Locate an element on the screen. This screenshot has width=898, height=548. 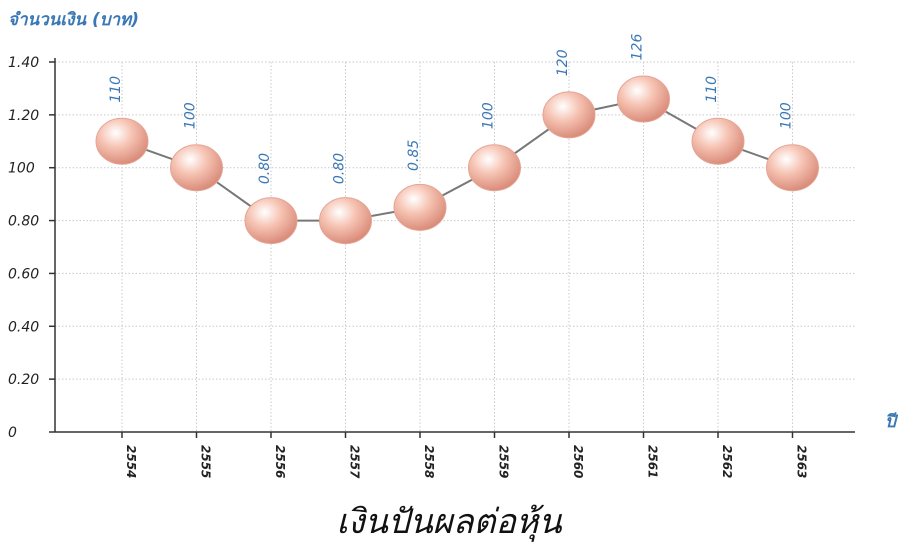
x-tick-label: 2561 is located at coordinates (653, 461).